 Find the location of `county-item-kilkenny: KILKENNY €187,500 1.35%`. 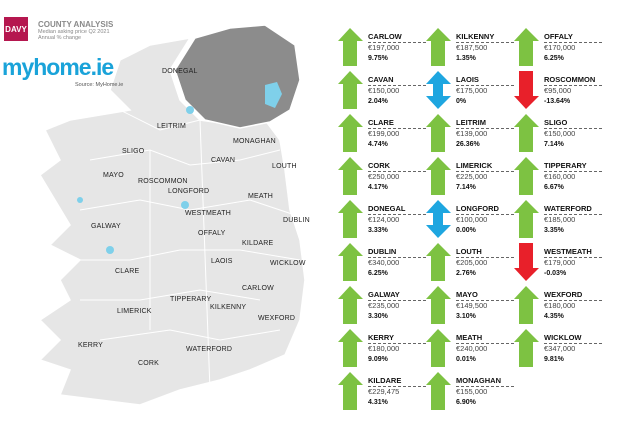

county-item-kilkenny: KILKENNY €187,500 1.35% is located at coordinates (470, 49).